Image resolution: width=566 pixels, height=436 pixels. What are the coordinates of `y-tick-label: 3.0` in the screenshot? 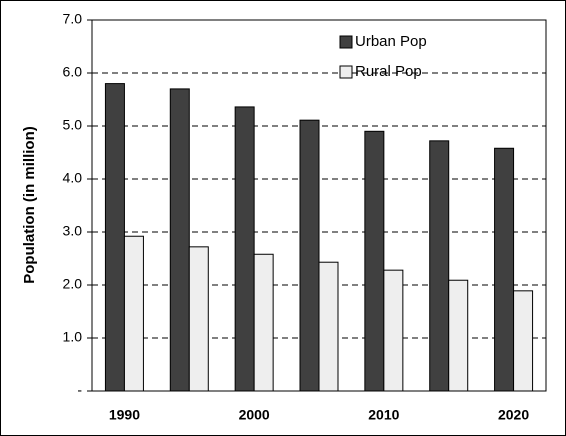 It's located at (73, 231).